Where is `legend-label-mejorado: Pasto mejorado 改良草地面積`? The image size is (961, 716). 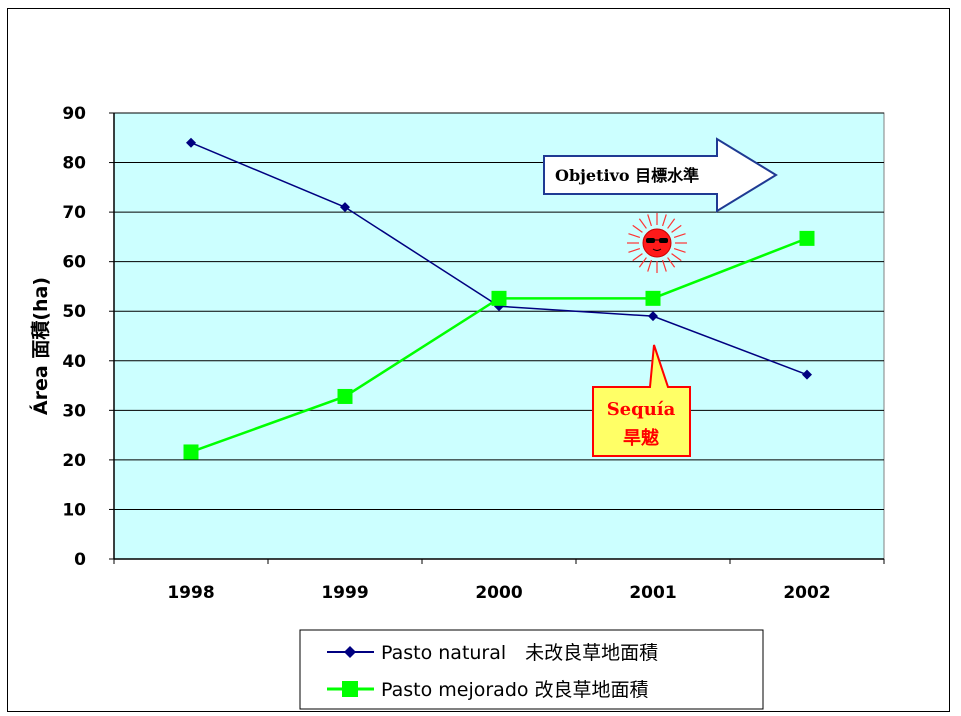 legend-label-mejorado: Pasto mejorado 改良草地面積 is located at coordinates (515, 690).